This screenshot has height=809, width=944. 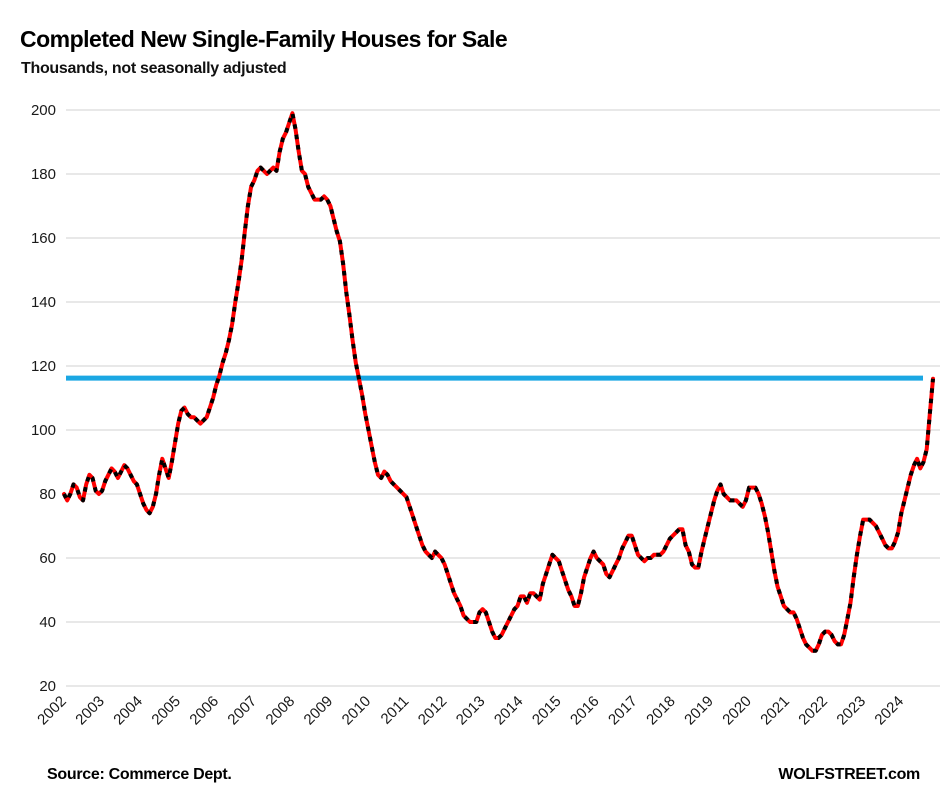 What do you see at coordinates (43, 366) in the screenshot?
I see `y-axis-tick-label: 120` at bounding box center [43, 366].